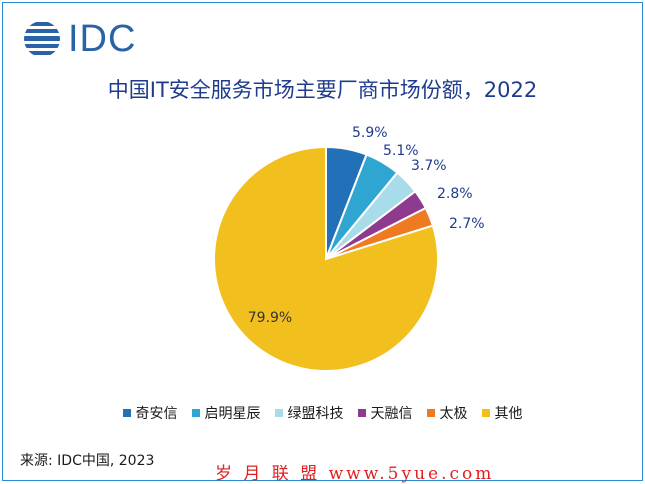  What do you see at coordinates (455, 194) in the screenshot?
I see `data-label: 2.8%` at bounding box center [455, 194].